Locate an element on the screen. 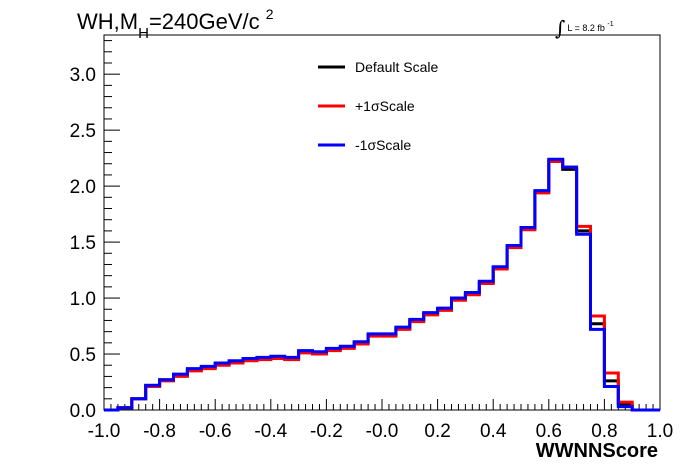 The width and height of the screenshot is (696, 472). x-tick-label: -0.4 is located at coordinates (270, 431).